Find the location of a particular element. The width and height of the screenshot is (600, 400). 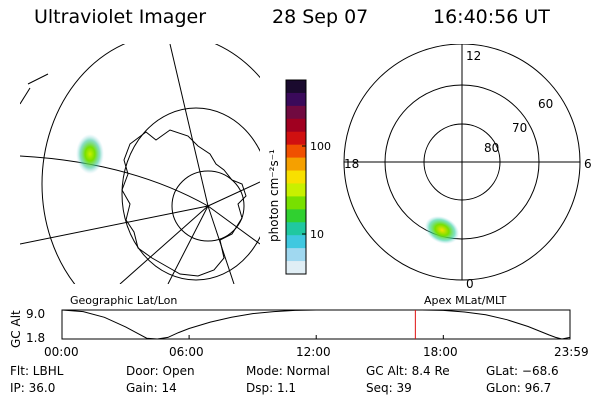

mlt-label-6: 6 is located at coordinates (588, 164).